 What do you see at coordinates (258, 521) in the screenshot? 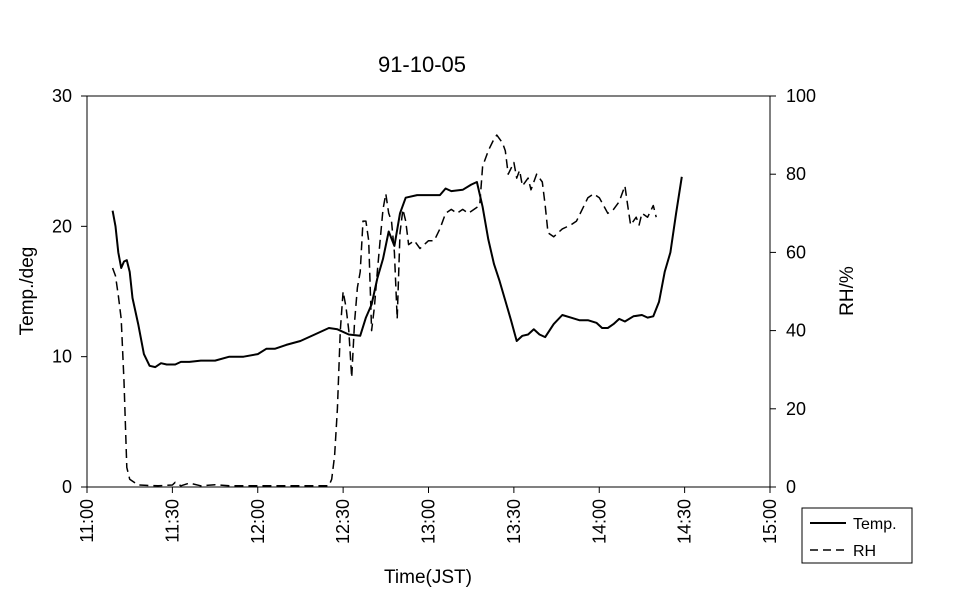
I see `x-tick-label: 12:00` at bounding box center [258, 521].